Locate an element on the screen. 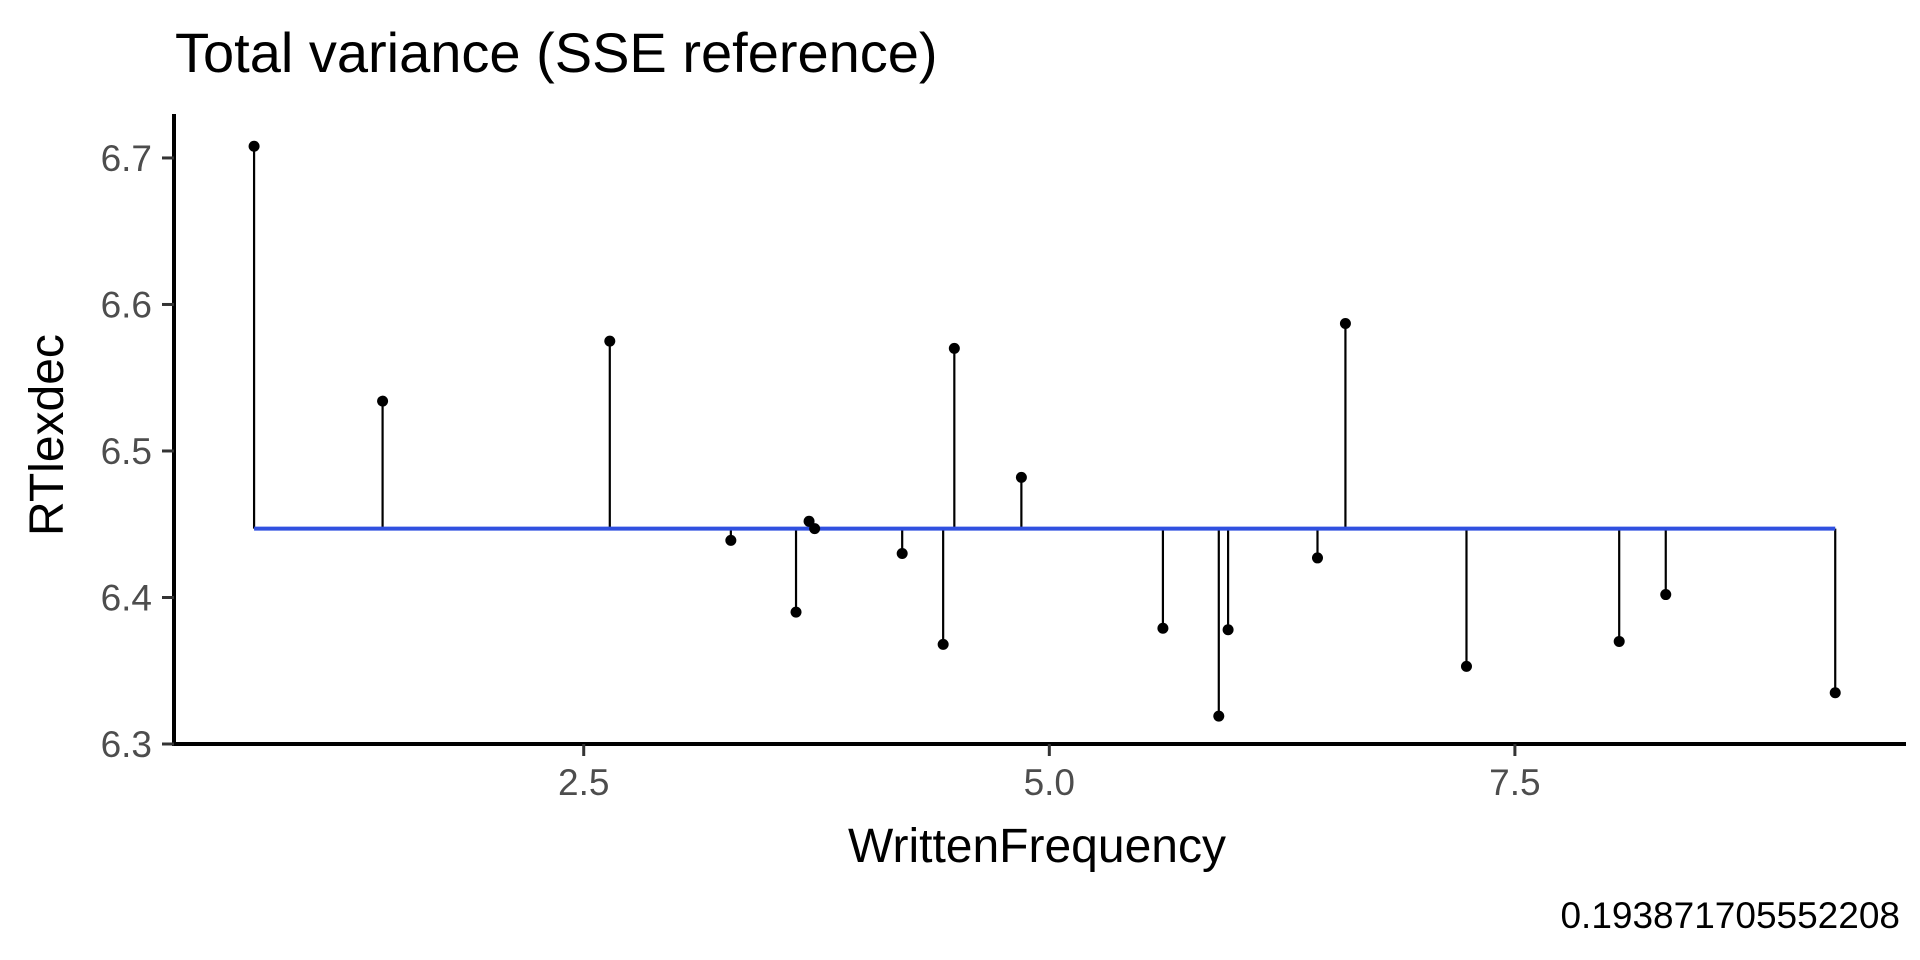  x-tick-label: 7.5 is located at coordinates (1514, 782).